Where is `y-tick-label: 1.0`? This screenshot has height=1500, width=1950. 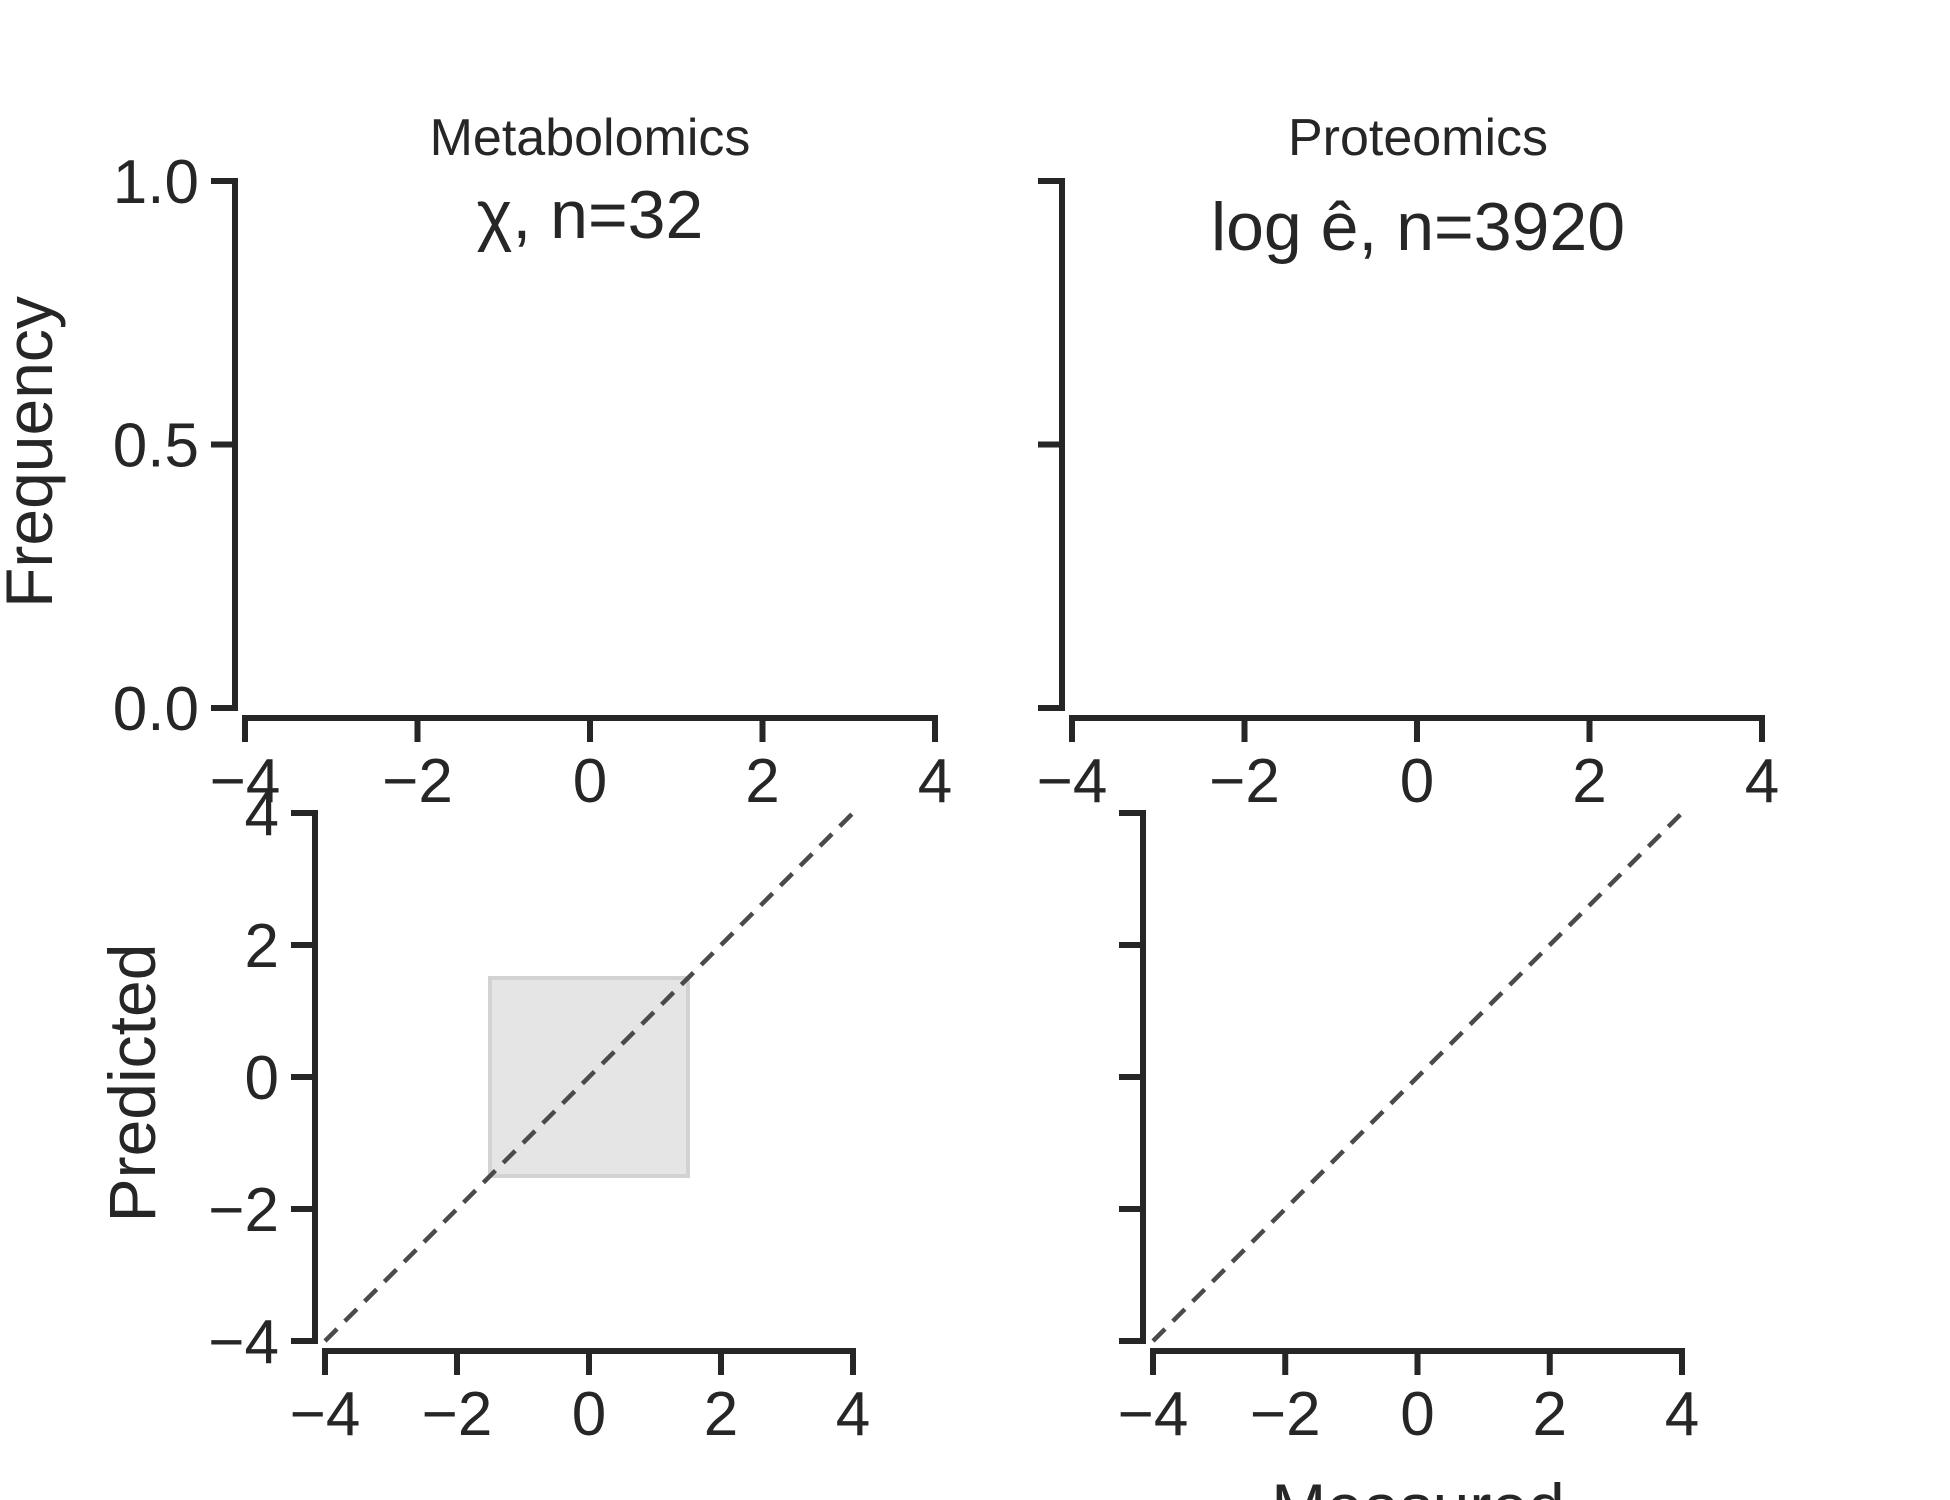
y-tick-label: 1.0 is located at coordinates (156, 182).